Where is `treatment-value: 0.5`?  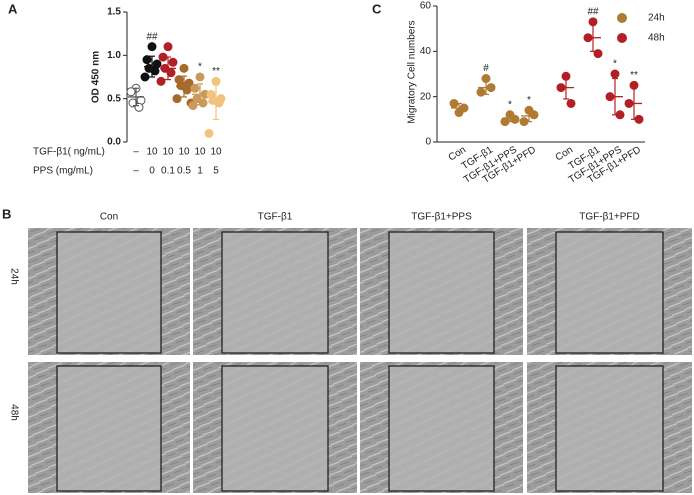
treatment-value: 0.5 is located at coordinates (184, 171).